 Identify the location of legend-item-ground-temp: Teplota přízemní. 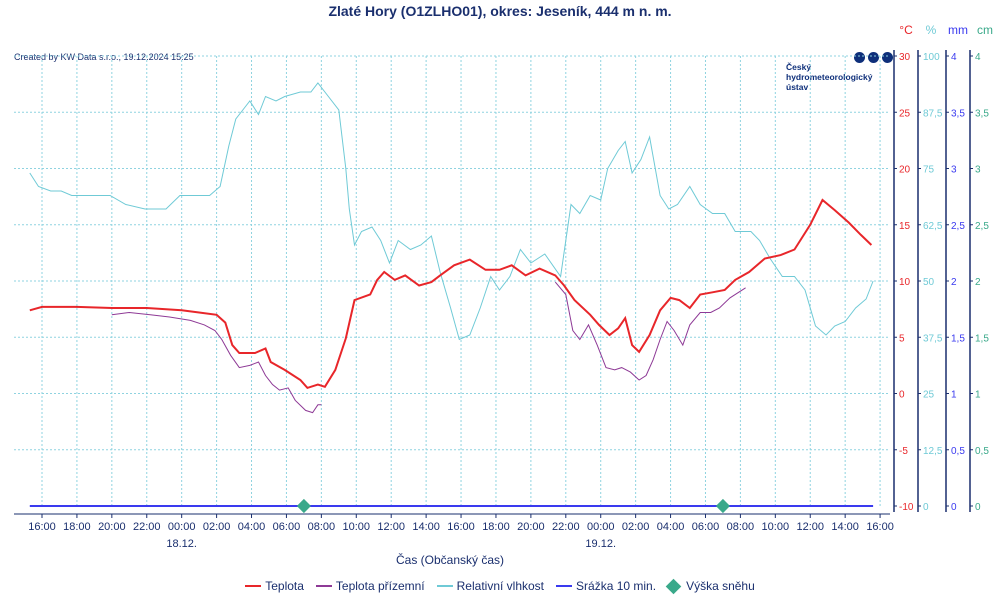
(370, 586).